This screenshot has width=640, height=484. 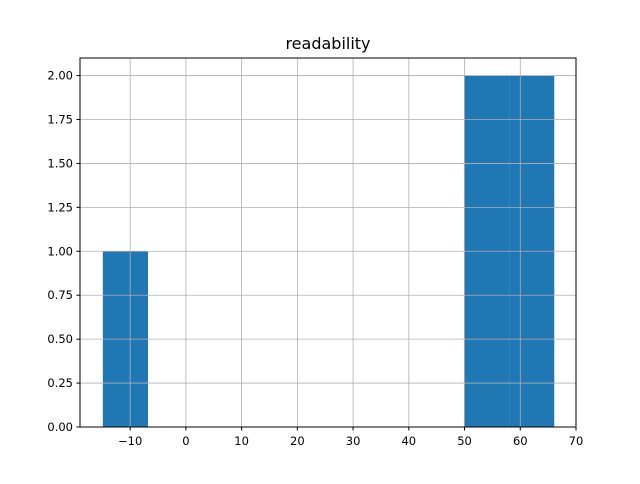 What do you see at coordinates (408, 441) in the screenshot?
I see `x-tick-label: 40` at bounding box center [408, 441].